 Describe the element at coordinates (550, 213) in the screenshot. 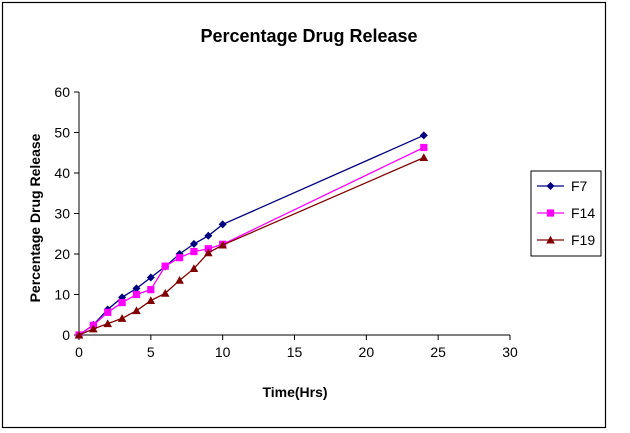

I see `legend-marker-f14` at that location.